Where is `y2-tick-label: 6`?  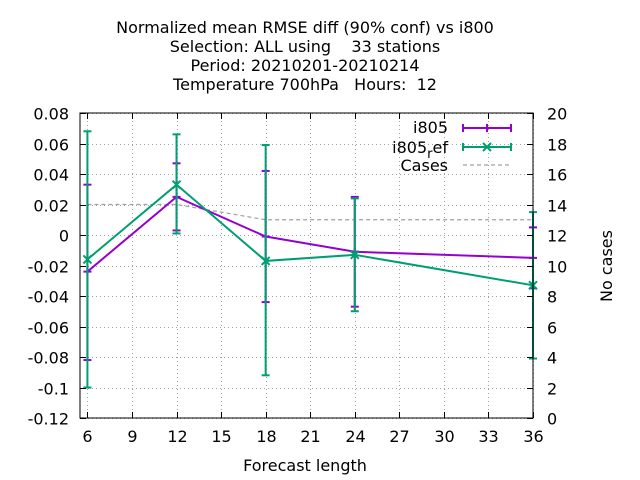
y2-tick-label: 6 is located at coordinates (552, 328).